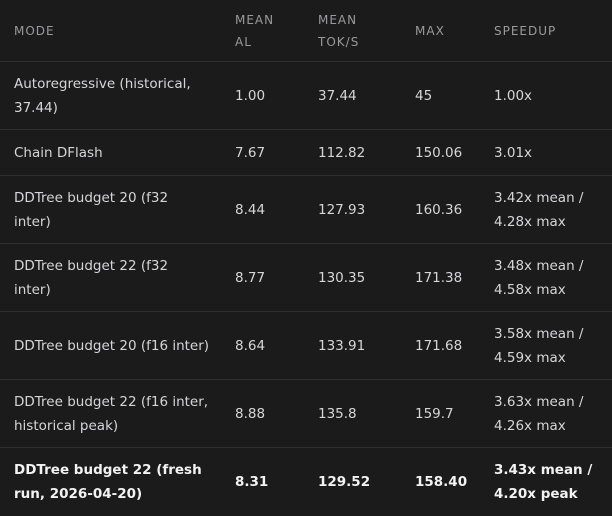 The height and width of the screenshot is (516, 612). What do you see at coordinates (539, 333) in the screenshot?
I see `cell-text: 3.58x mean /` at bounding box center [539, 333].